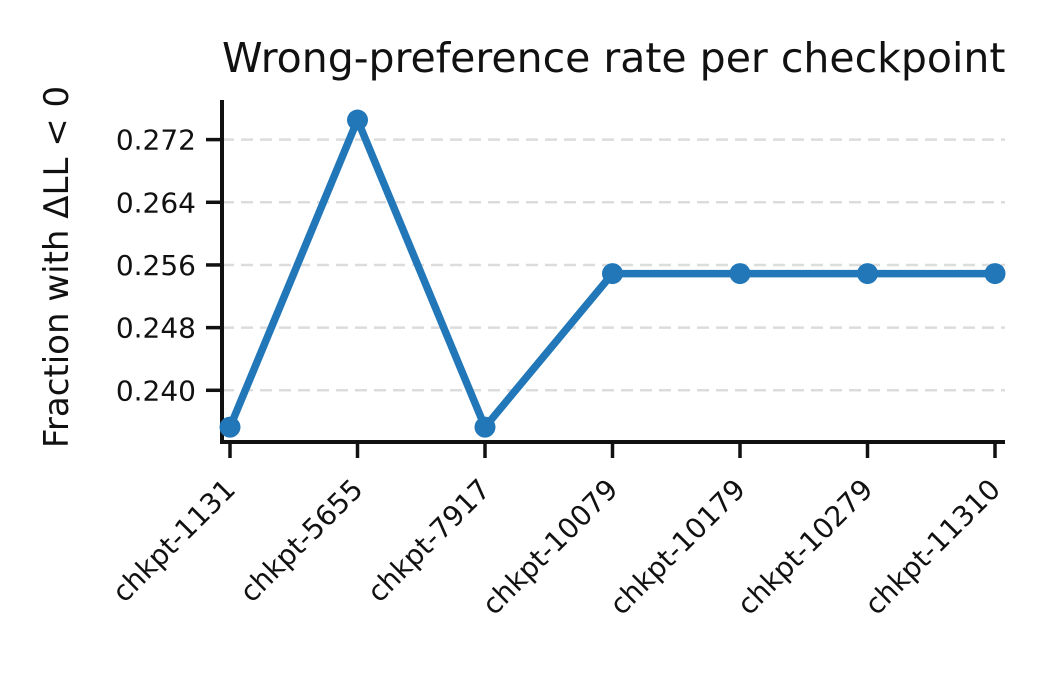 The width and height of the screenshot is (1050, 687). What do you see at coordinates (57, 267) in the screenshot?
I see `y-axis-label: Fraction with ΔLL < 0` at bounding box center [57, 267].